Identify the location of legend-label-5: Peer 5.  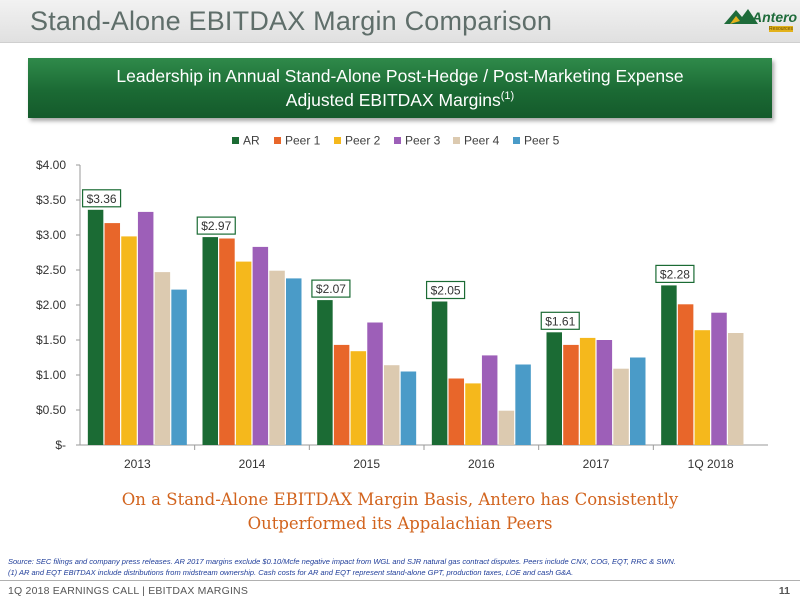
(542, 141).